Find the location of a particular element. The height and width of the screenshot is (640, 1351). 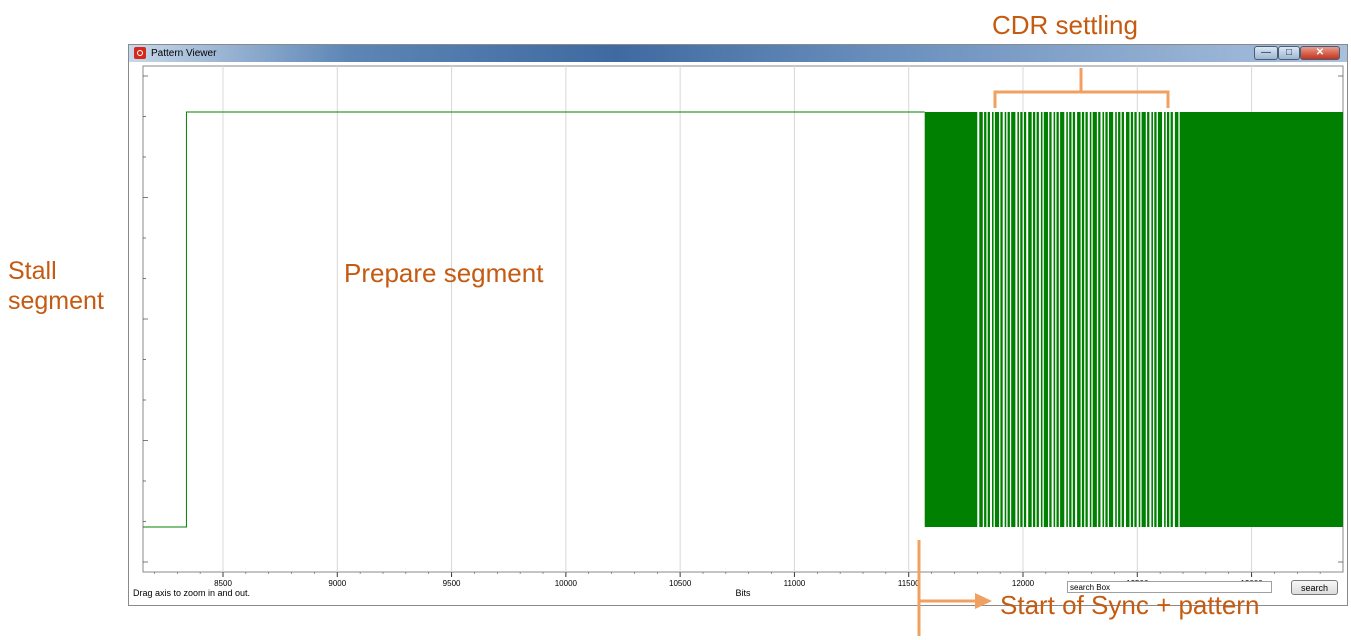

tick-label: 12000 is located at coordinates (1023, 583).